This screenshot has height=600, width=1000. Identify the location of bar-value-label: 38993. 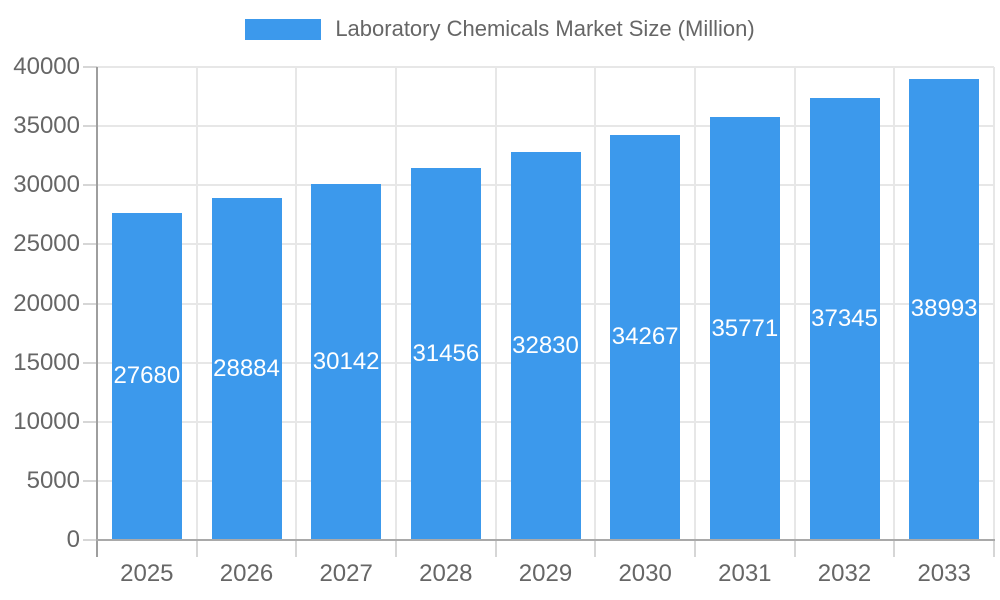
(944, 309).